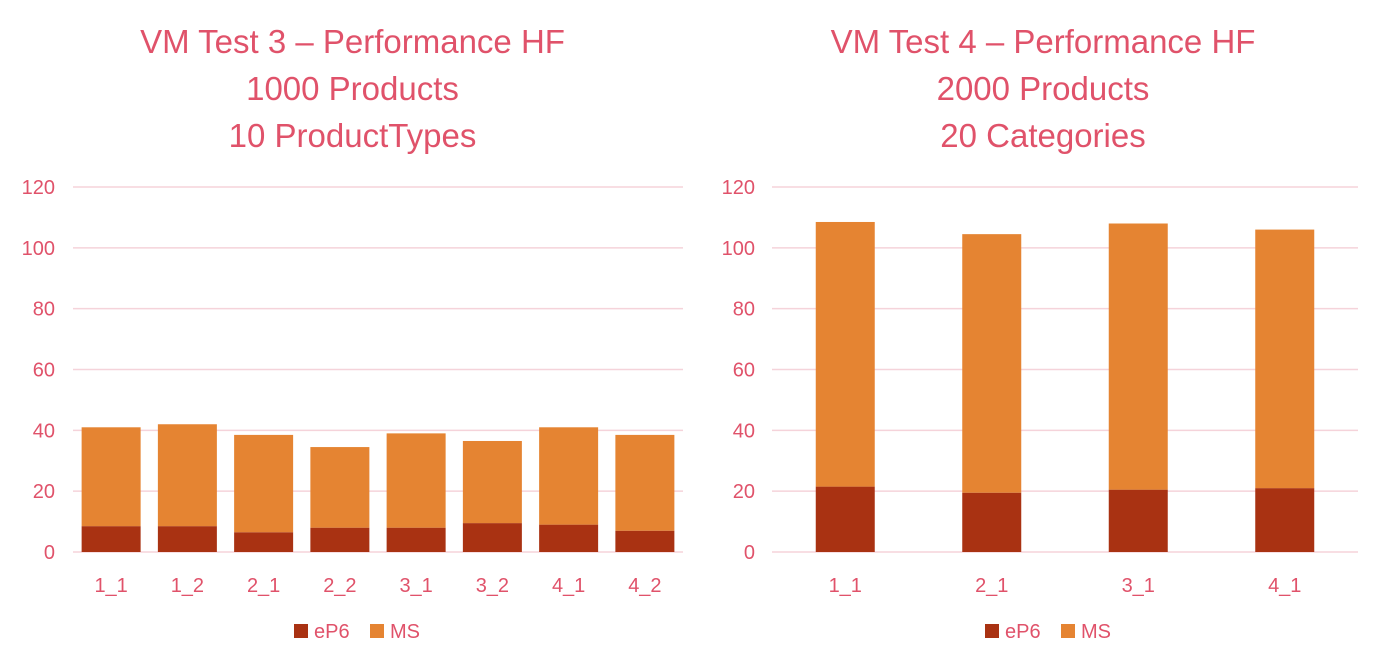 The image size is (1381, 667). I want to click on x-tick-label: 1_2, so click(187, 586).